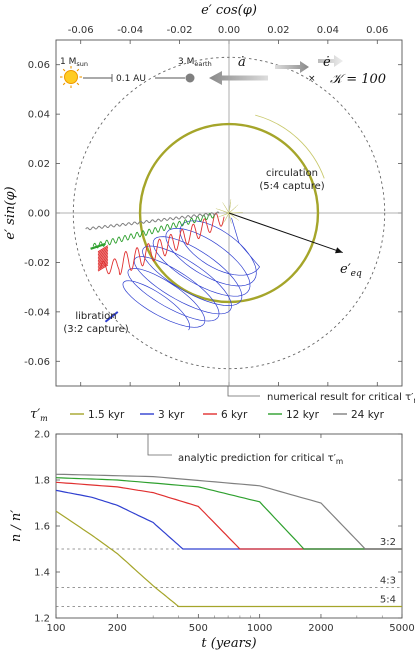  I want to click on legend-item: 6 kyr, so click(225, 415).